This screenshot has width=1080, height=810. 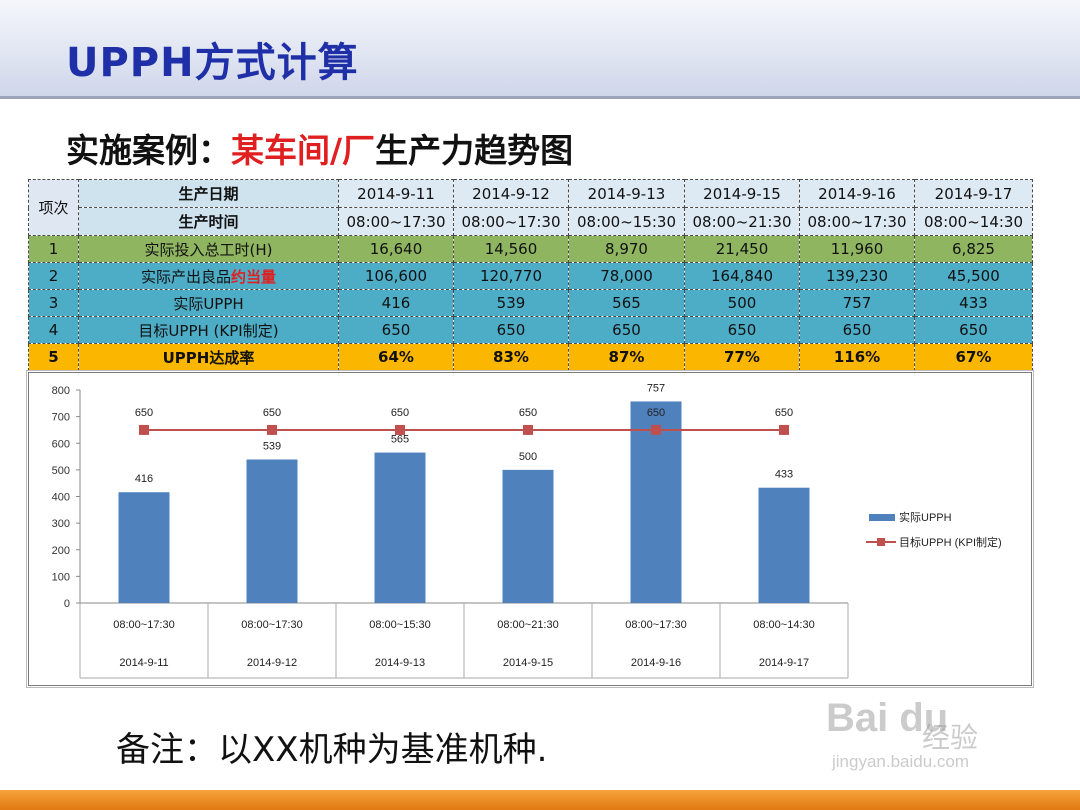 What do you see at coordinates (882, 517) in the screenshot?
I see `legend-bar-swatch` at bounding box center [882, 517].